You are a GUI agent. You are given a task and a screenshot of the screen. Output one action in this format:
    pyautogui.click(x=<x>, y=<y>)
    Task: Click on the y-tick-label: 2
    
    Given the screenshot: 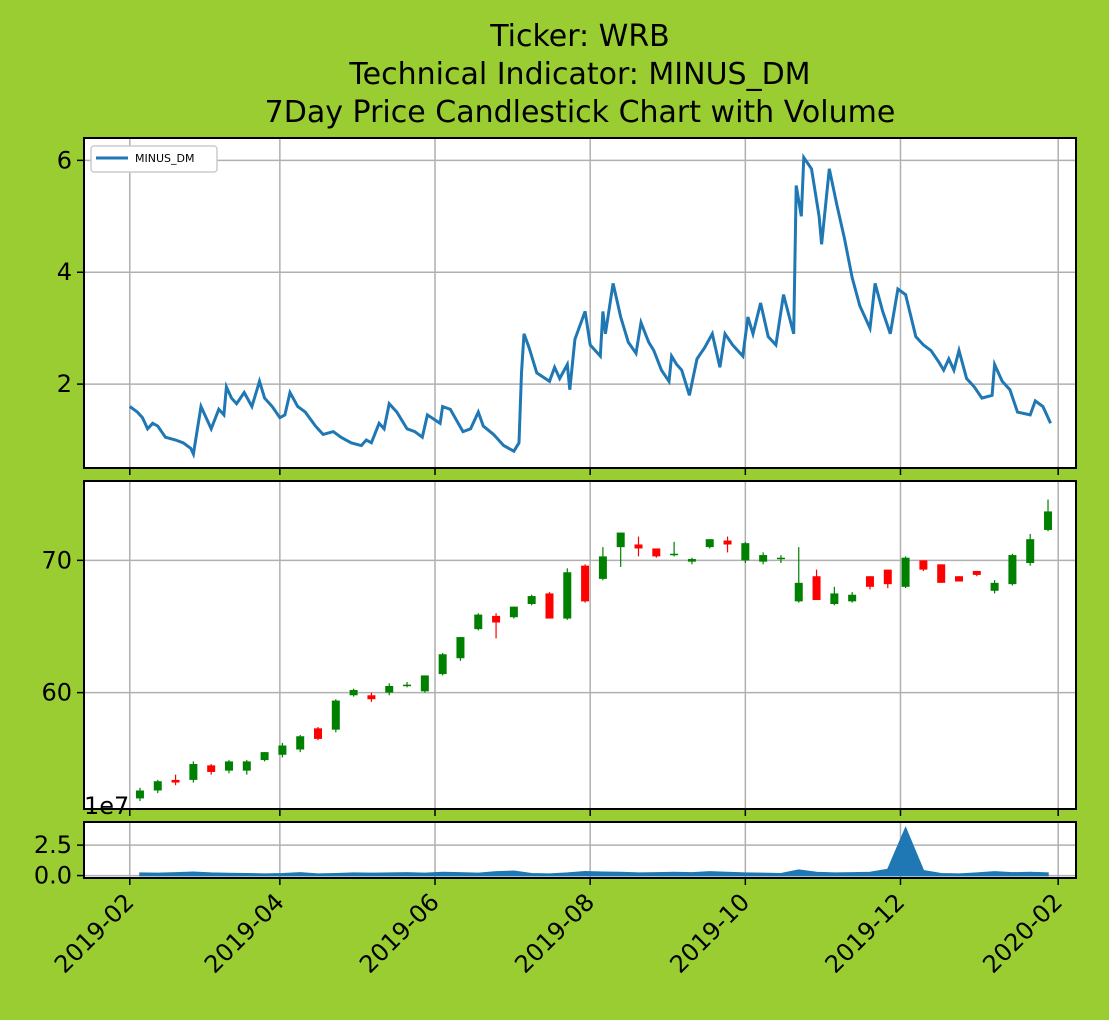 What is the action you would take?
    pyautogui.click(x=64, y=384)
    